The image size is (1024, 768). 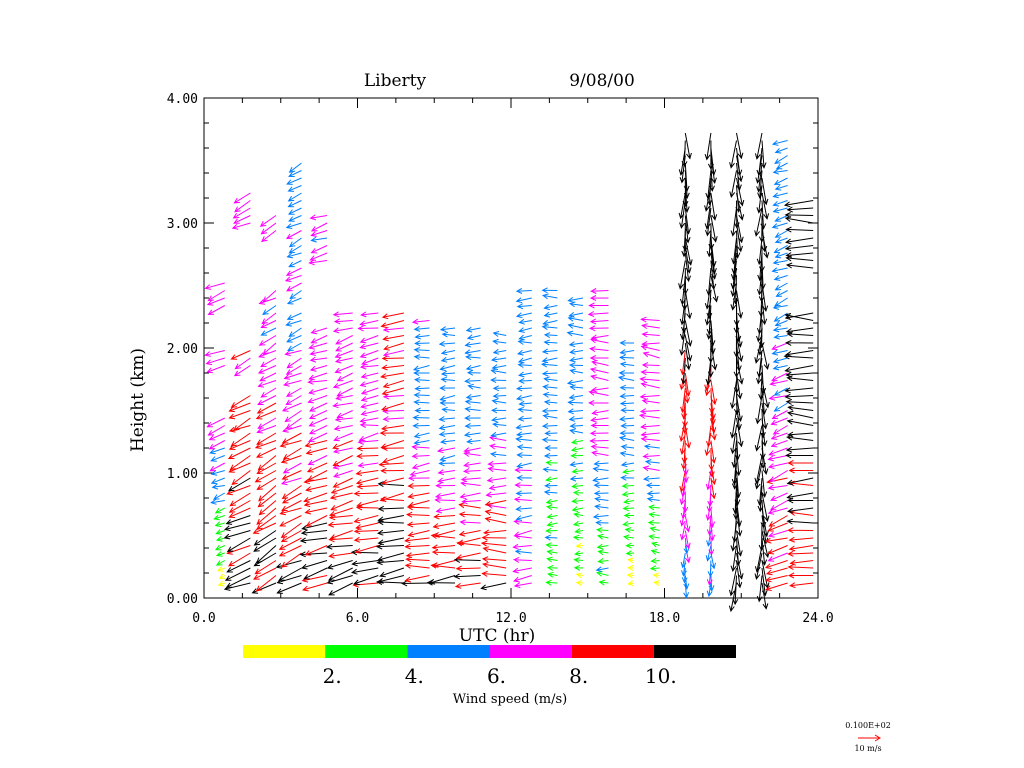 I want to click on colorbar: 2. 4. 6. 8. 10., so click(x=489, y=666).